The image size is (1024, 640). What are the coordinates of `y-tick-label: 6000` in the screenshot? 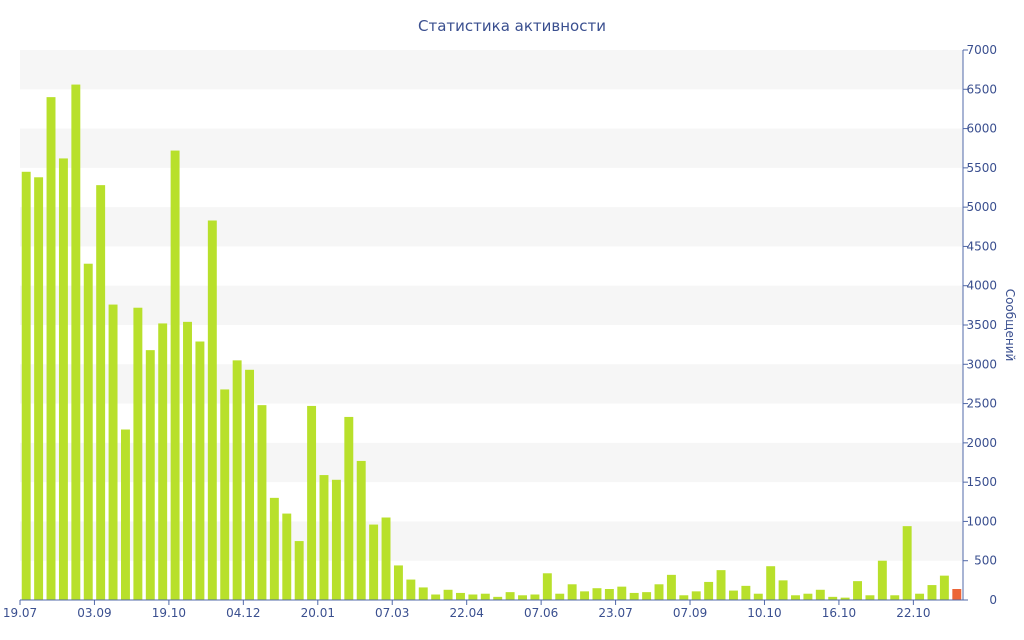 It's located at (981, 129).